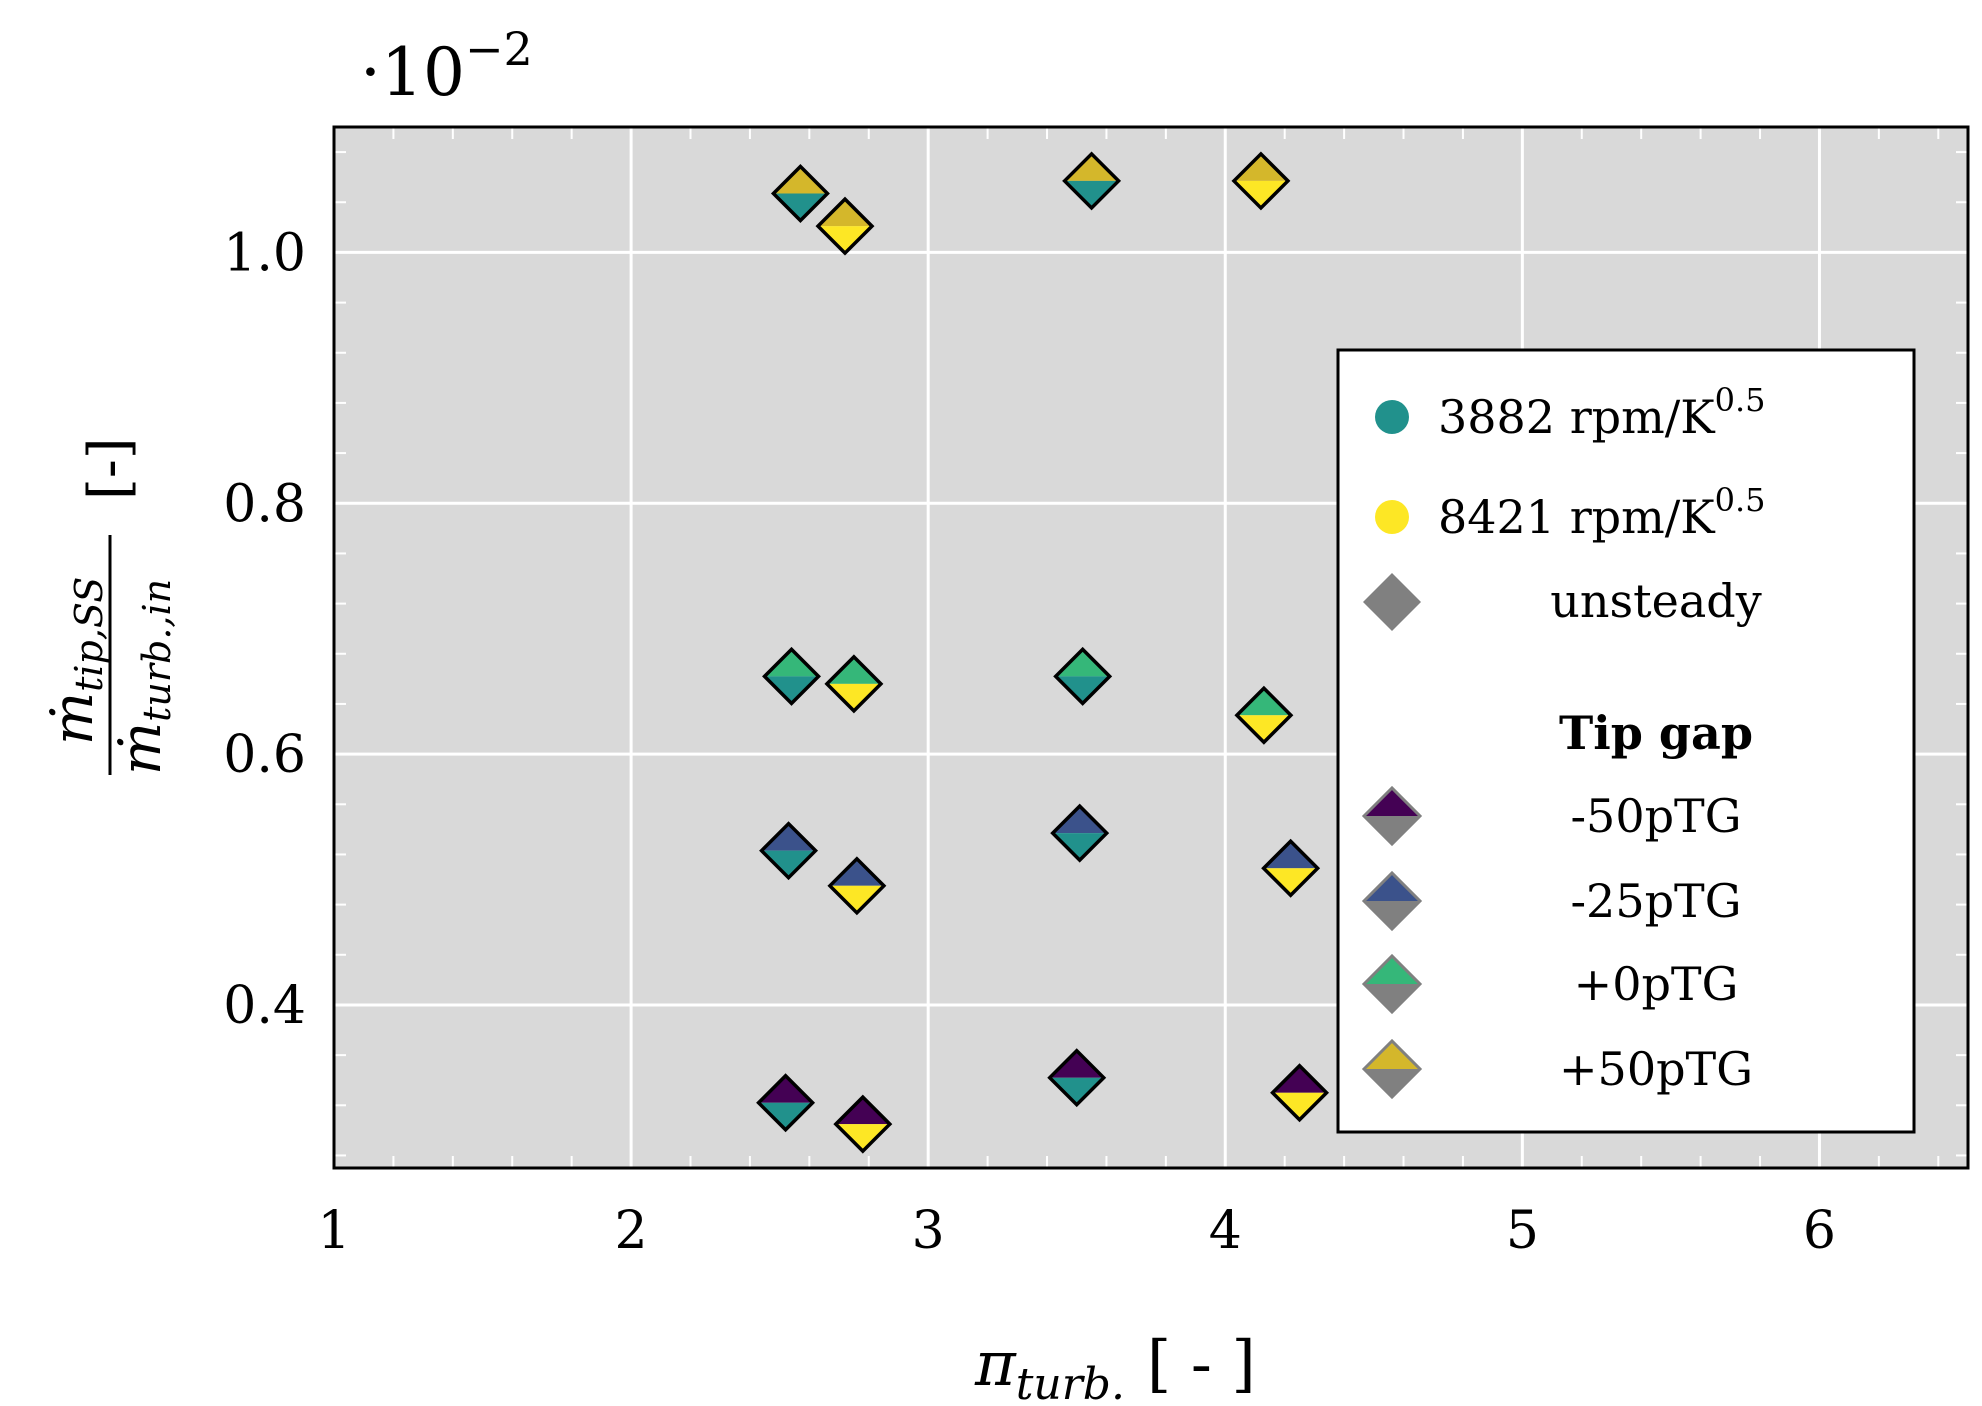 This screenshot has height=1406, width=1982. I want to click on x-tick-label: 5, so click(1522, 1231).